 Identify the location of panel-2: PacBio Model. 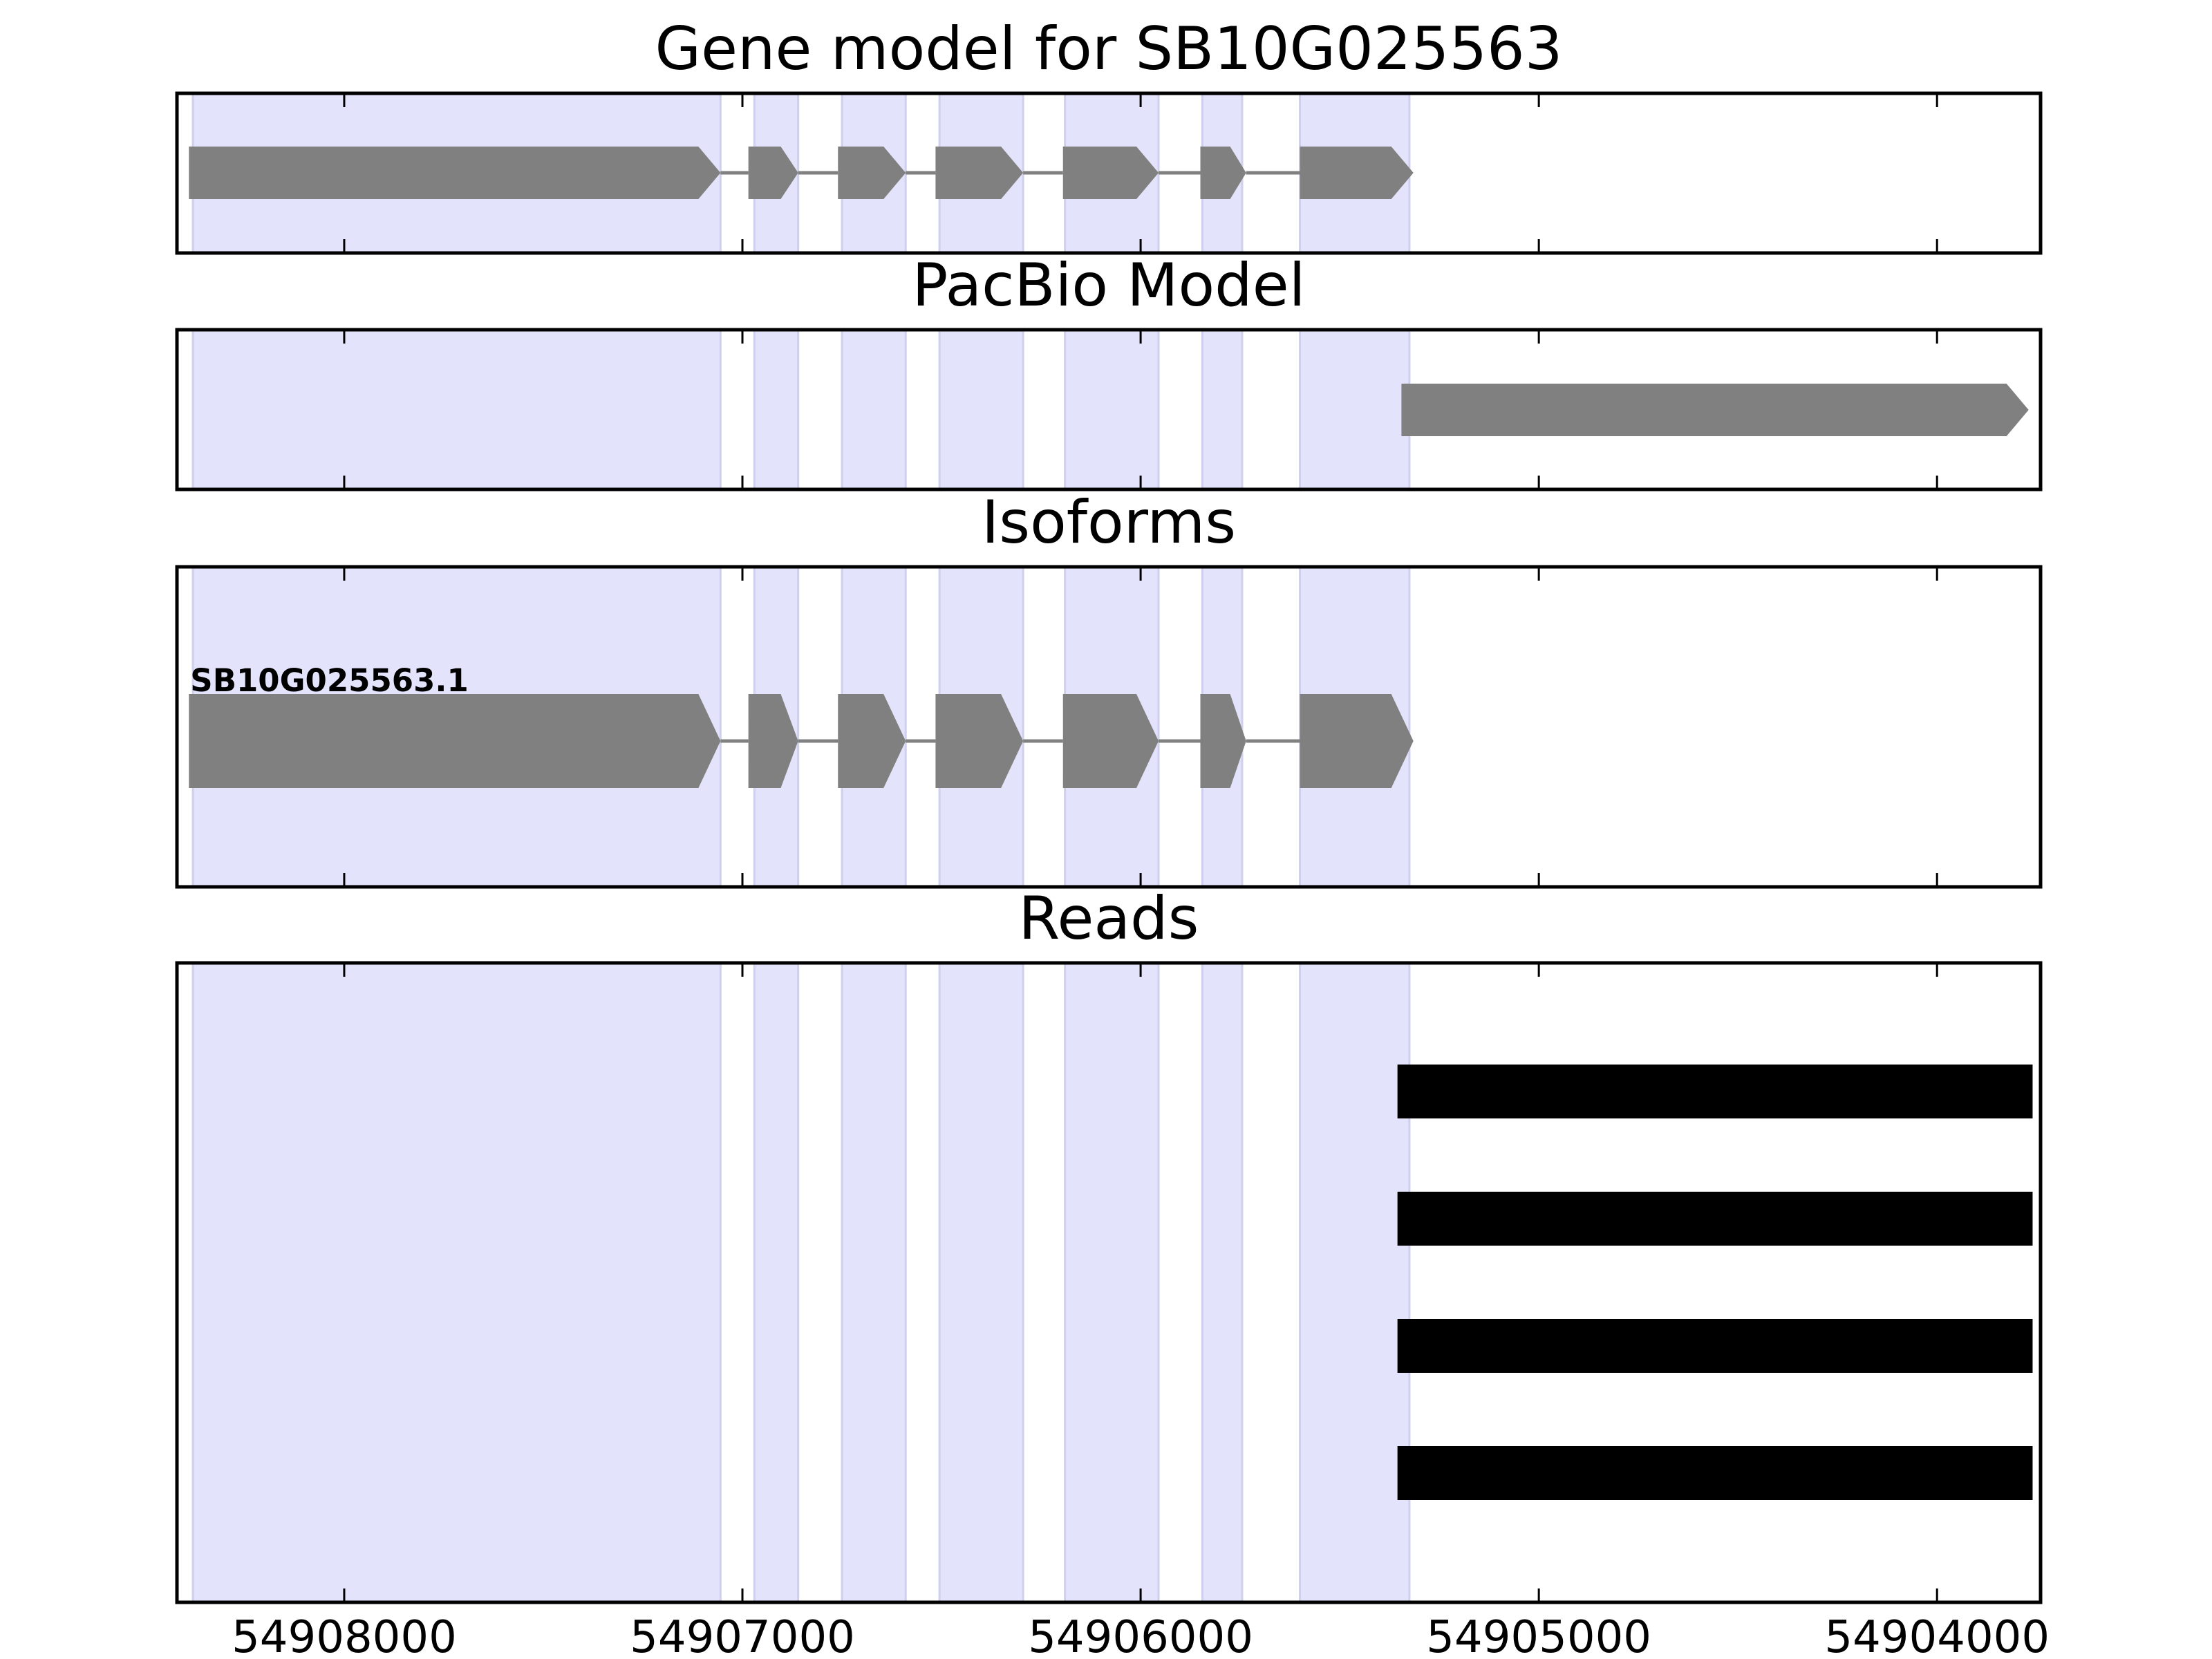
(1109, 371).